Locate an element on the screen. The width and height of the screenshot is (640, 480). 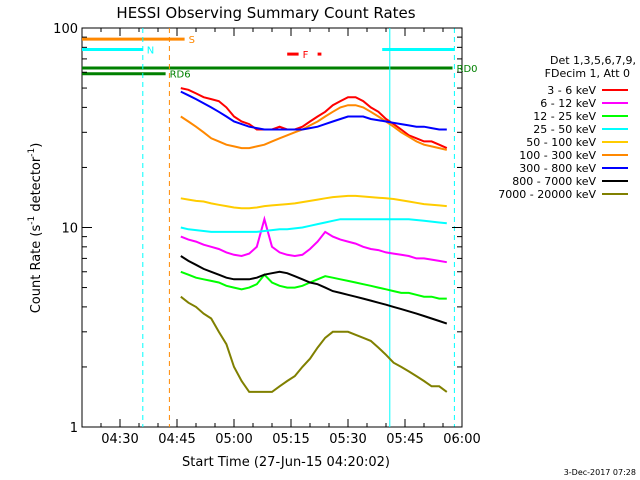
y-axis-label: Count Rate (s-1 detector-1) is located at coordinates (35, 228).